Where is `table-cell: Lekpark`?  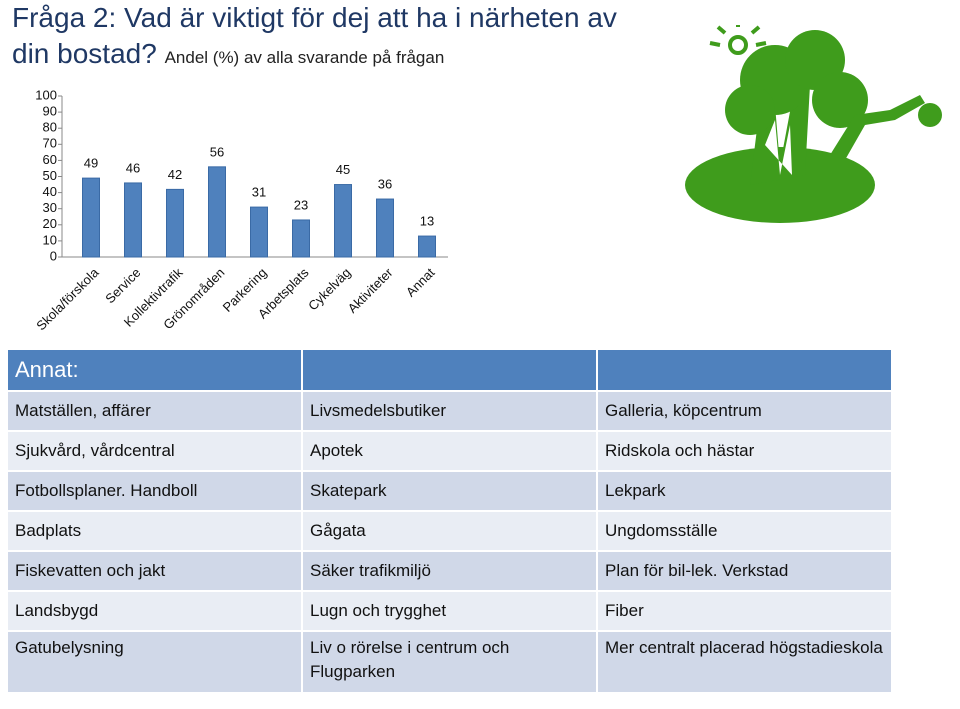 table-cell: Lekpark is located at coordinates (744, 491).